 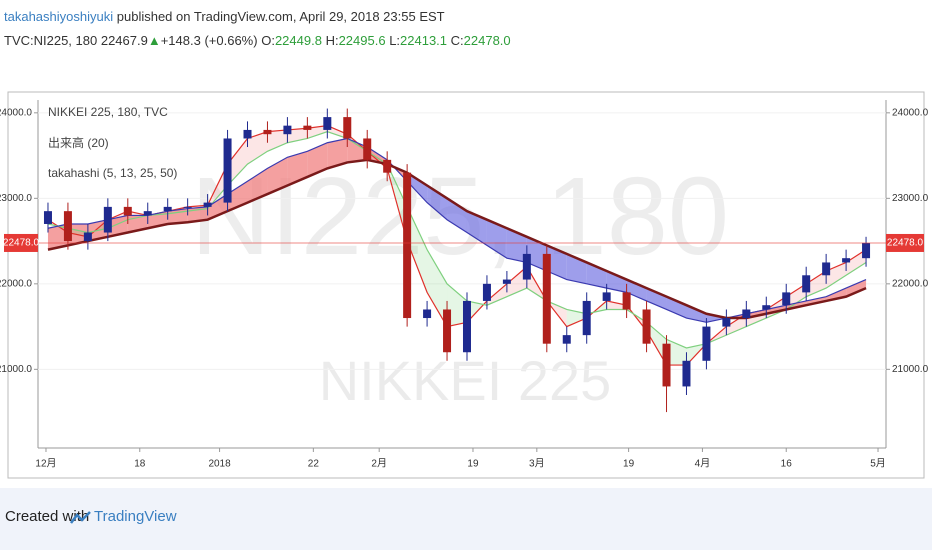 What do you see at coordinates (47, 516) in the screenshot?
I see `created-with: Created with` at bounding box center [47, 516].